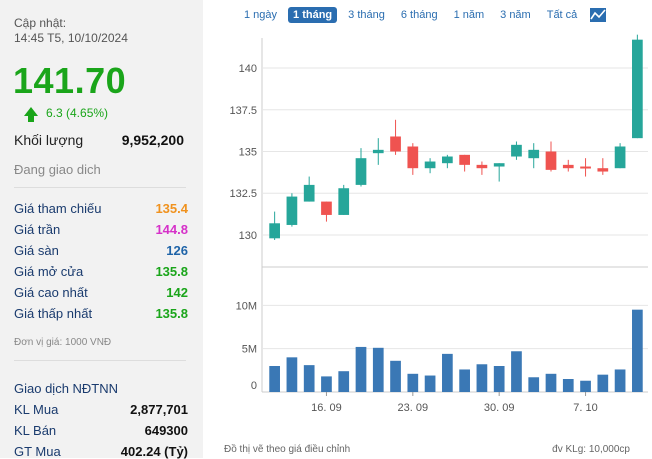  I want to click on tab-period: Tất cả, so click(562, 15).